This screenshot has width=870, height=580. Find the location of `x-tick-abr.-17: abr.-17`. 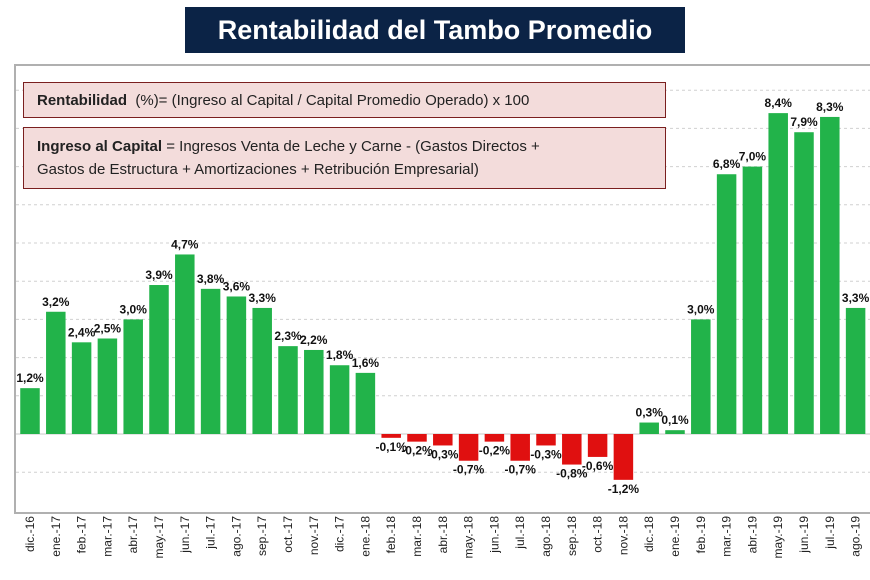

x-tick-abr.-17: abr.-17 is located at coordinates (133, 535).